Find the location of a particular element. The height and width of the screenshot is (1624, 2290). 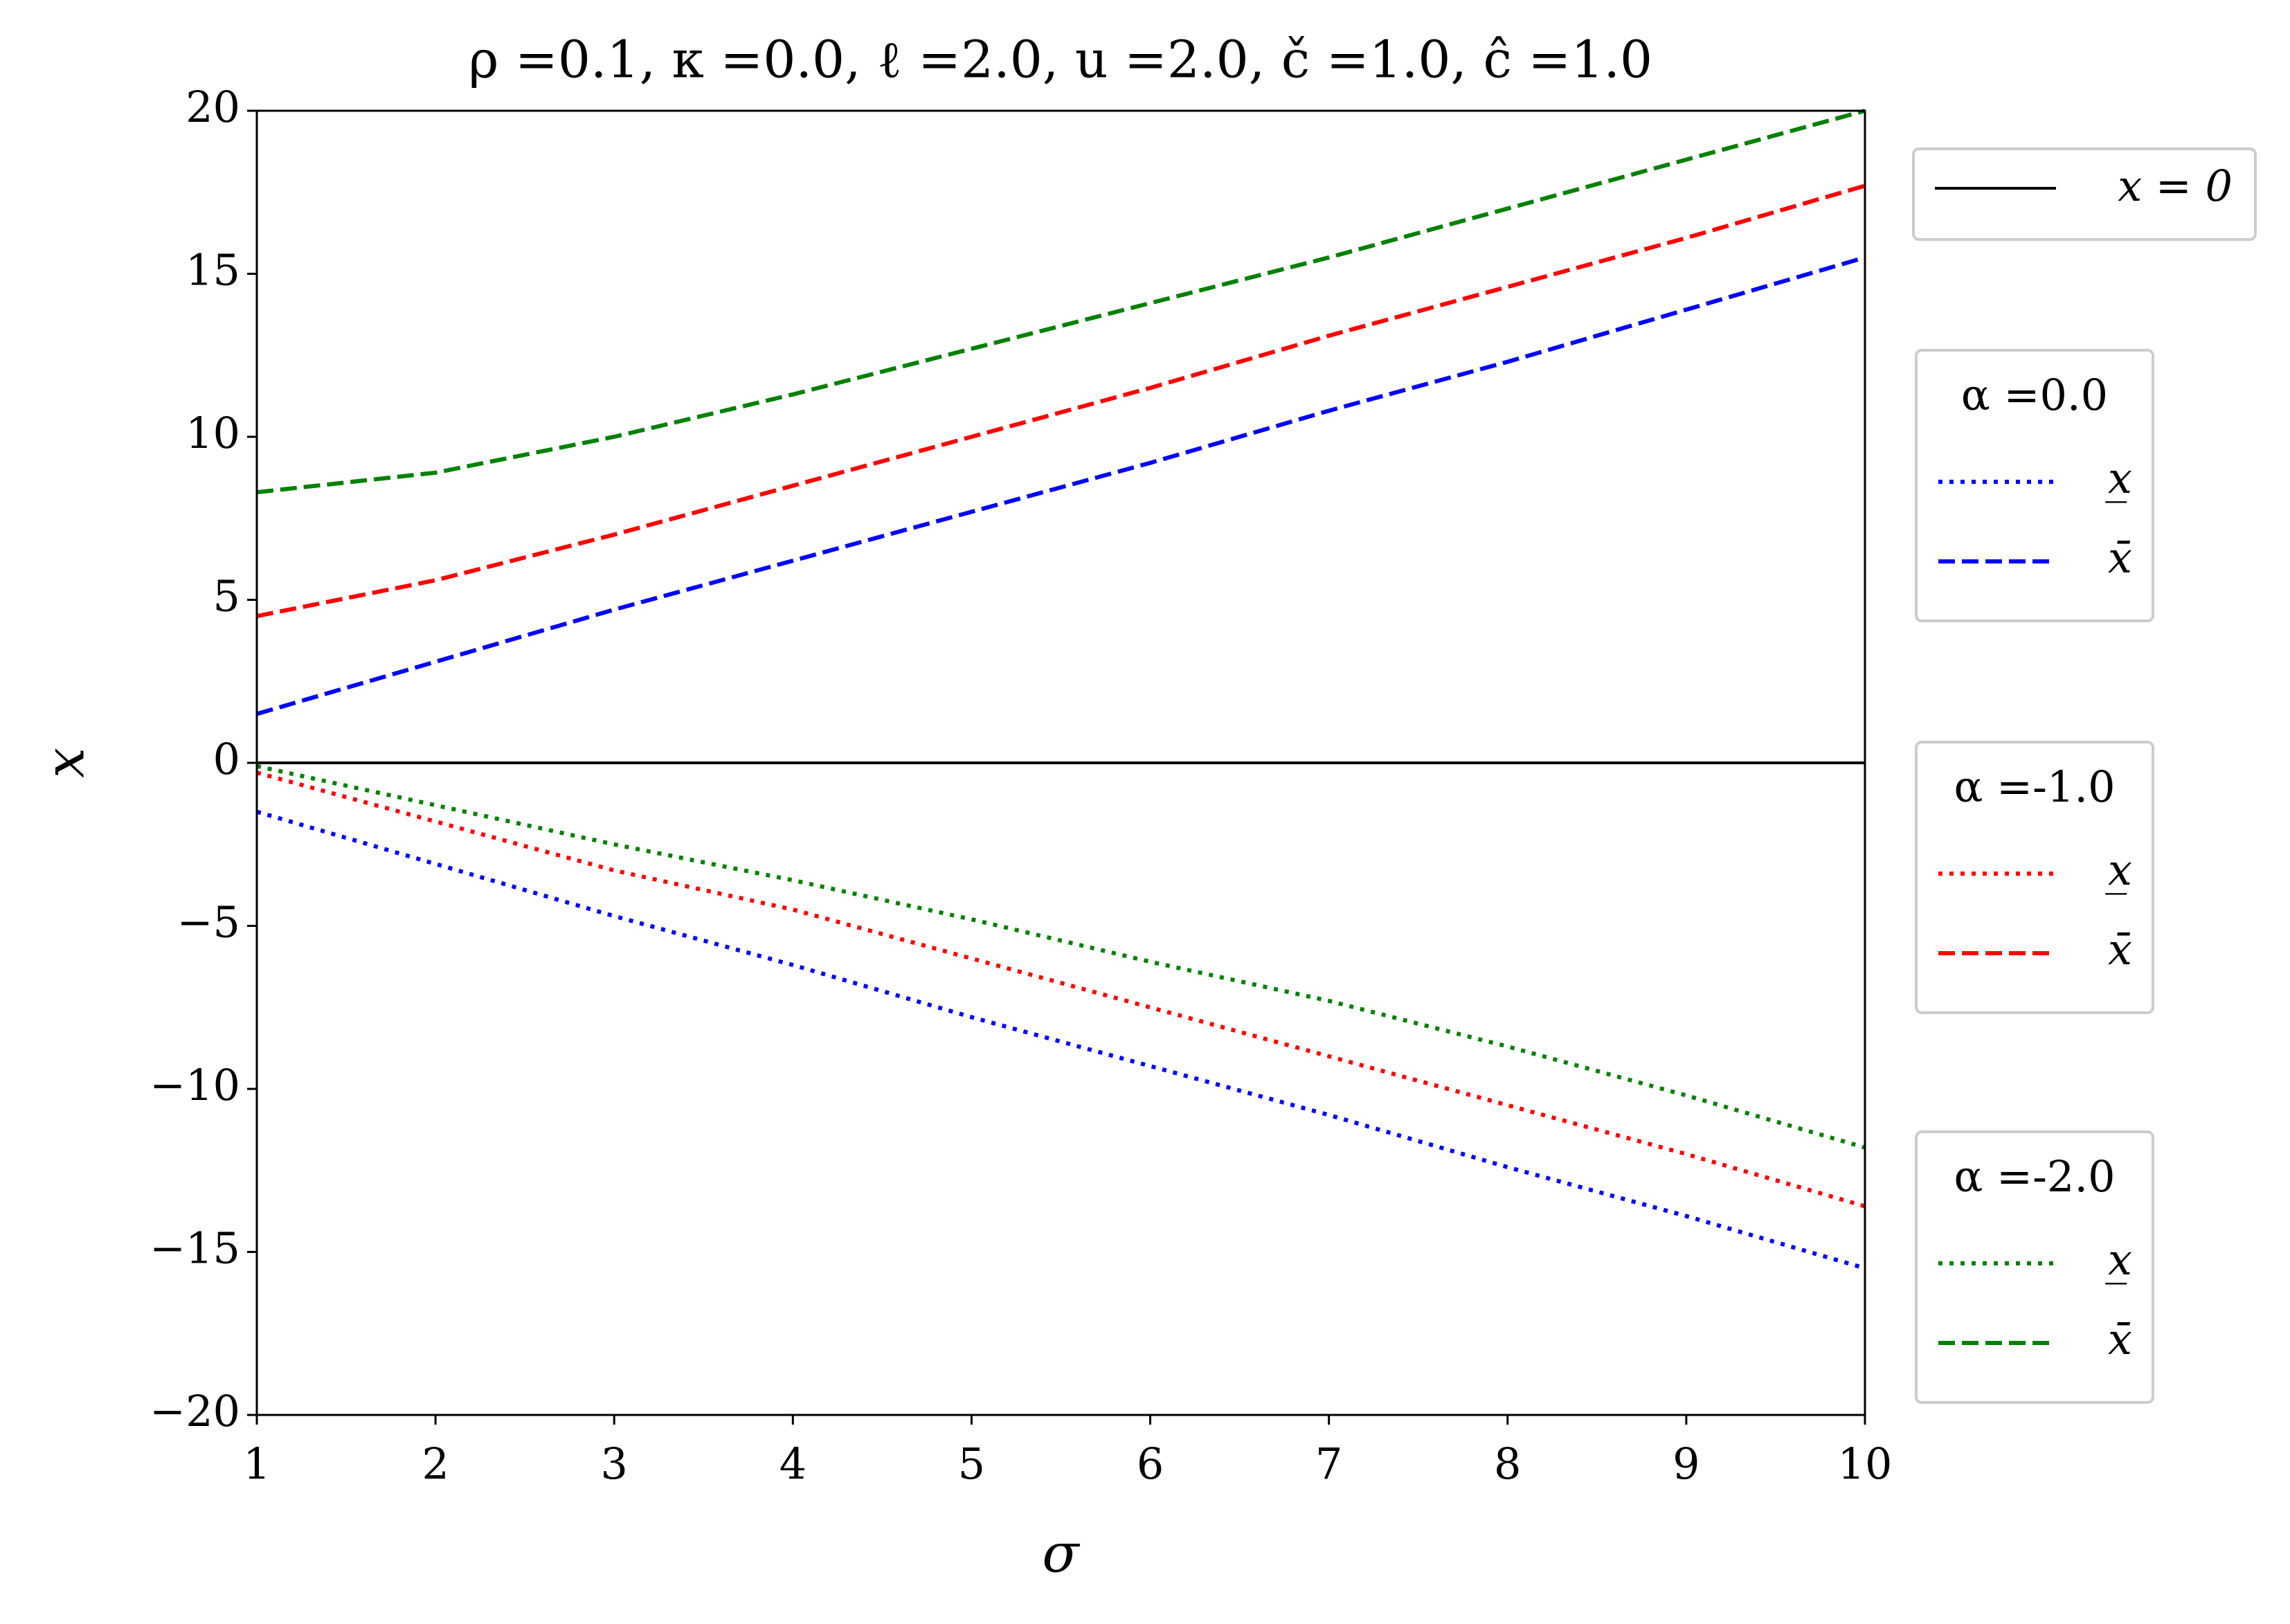

x-tick-label: 7 is located at coordinates (1328, 1463).